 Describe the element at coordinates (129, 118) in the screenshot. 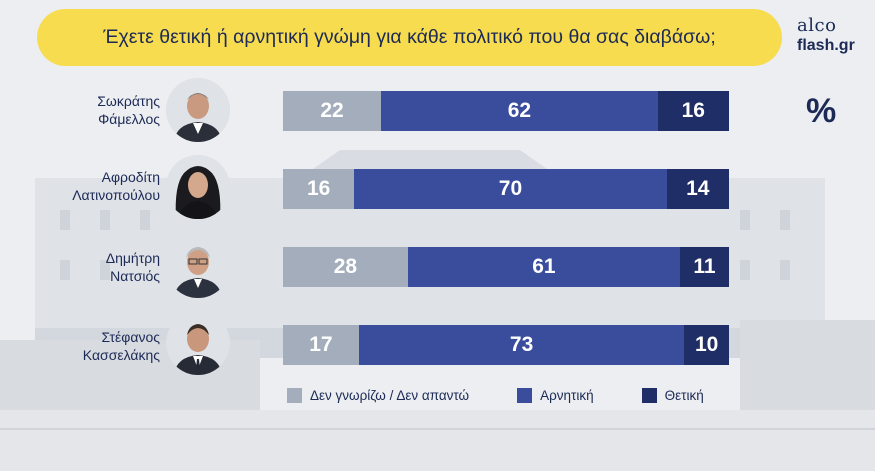

I see `politician-last-name: Φάμελλος` at that location.